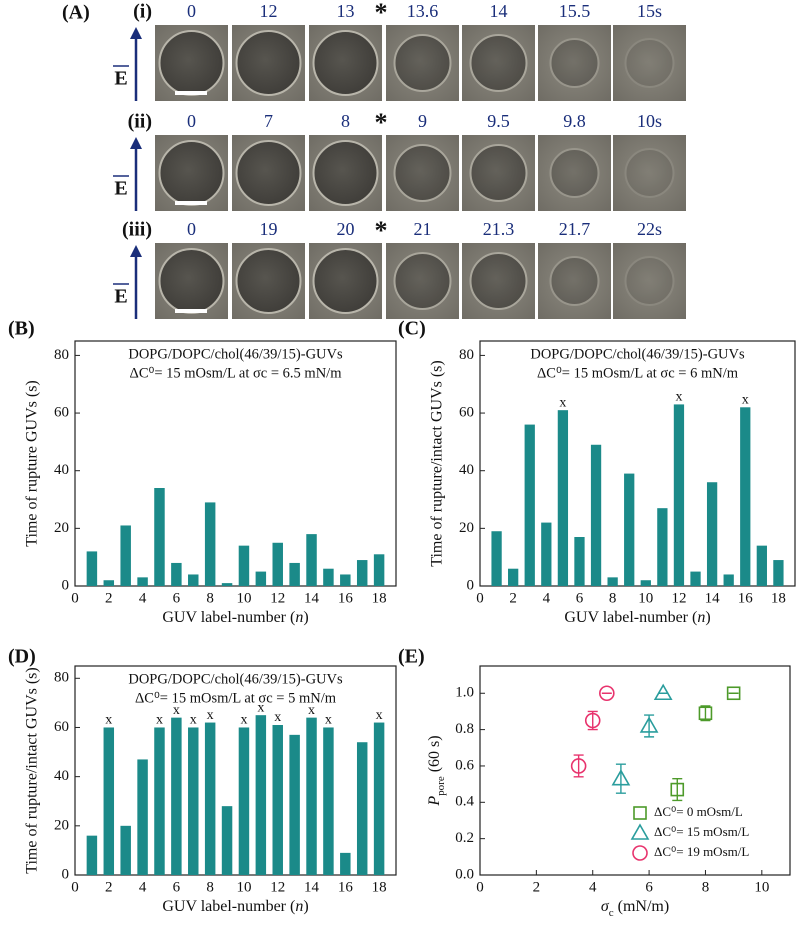 The image size is (800, 927). Describe the element at coordinates (21, 329) in the screenshot. I see `panel-label: (B)` at that location.